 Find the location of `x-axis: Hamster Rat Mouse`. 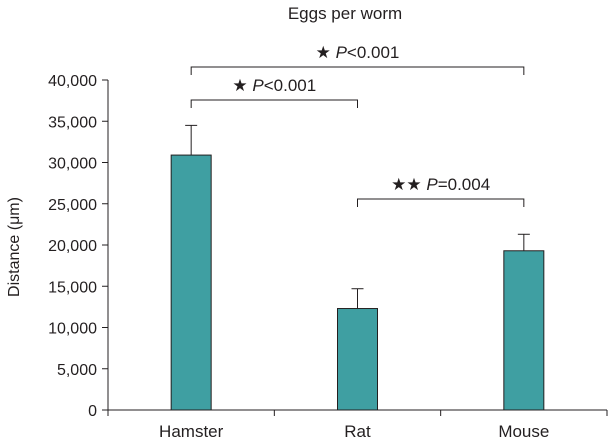

x-axis: Hamster Rat Mouse is located at coordinates (357, 425).